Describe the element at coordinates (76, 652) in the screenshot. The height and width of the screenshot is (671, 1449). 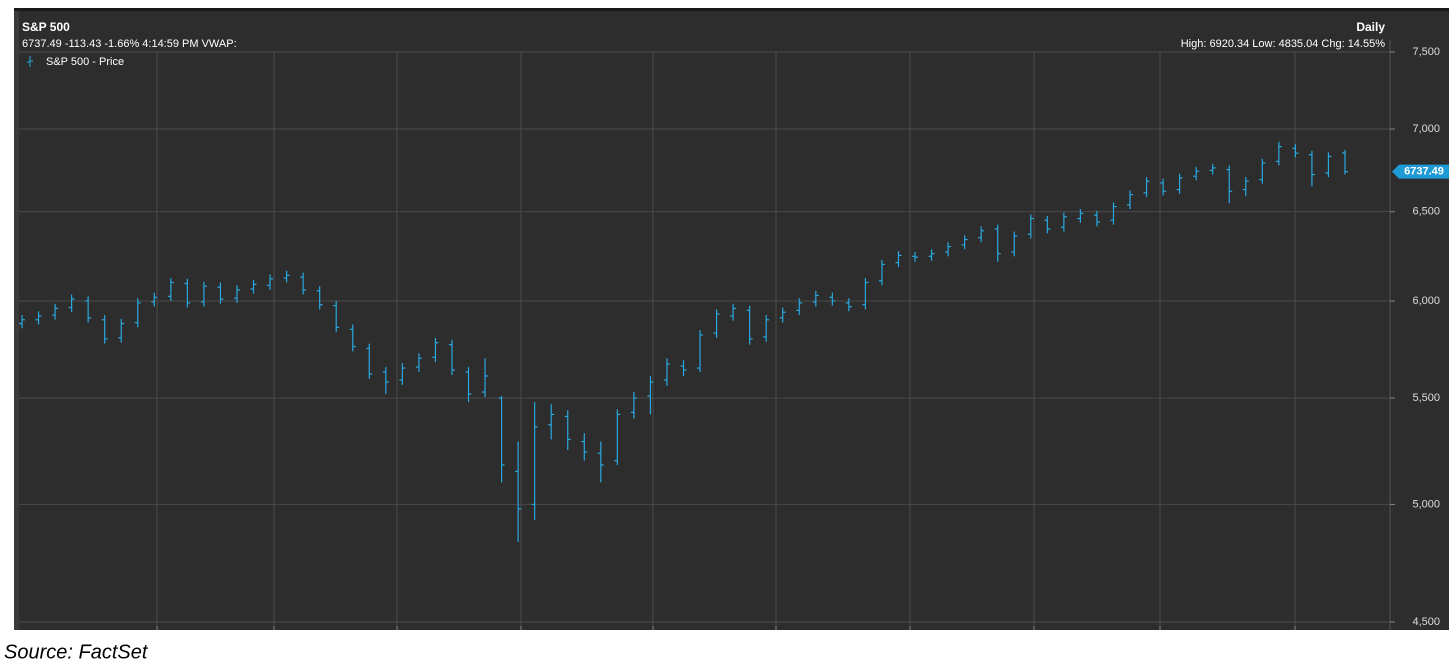
I see `source-note: Source: FactSet` at that location.